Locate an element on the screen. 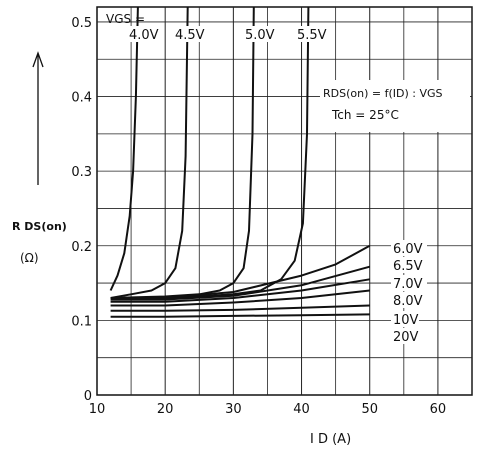 The height and width of the screenshot is (451, 488). series-label: 4.5V is located at coordinates (190, 35).